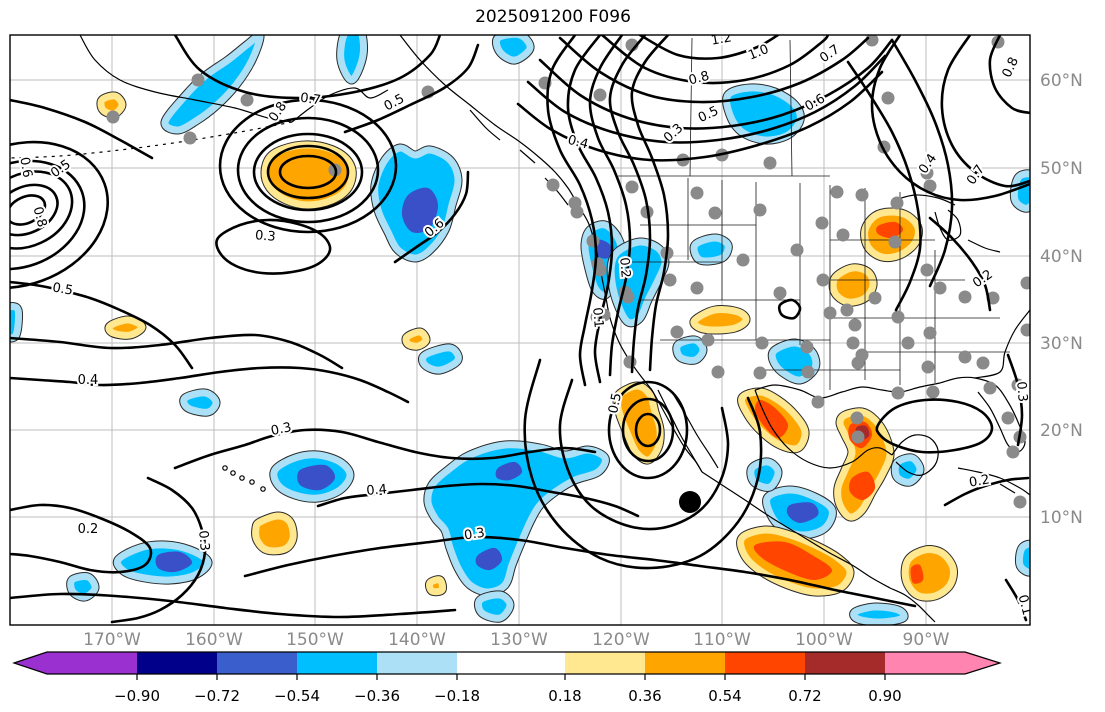 This screenshot has width=1105, height=712. Describe the element at coordinates (151, 140) in the screenshot. I see `aleutian-island-chain` at that location.